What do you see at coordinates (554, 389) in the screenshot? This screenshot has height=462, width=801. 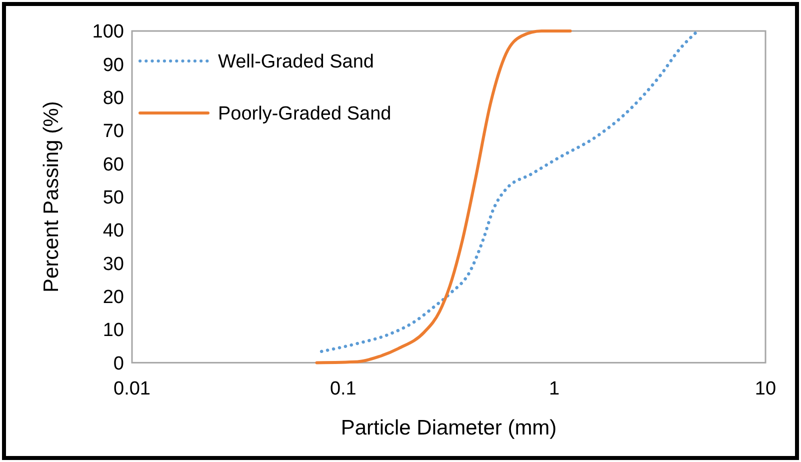 I see `x-tick-label: 1` at bounding box center [554, 389].